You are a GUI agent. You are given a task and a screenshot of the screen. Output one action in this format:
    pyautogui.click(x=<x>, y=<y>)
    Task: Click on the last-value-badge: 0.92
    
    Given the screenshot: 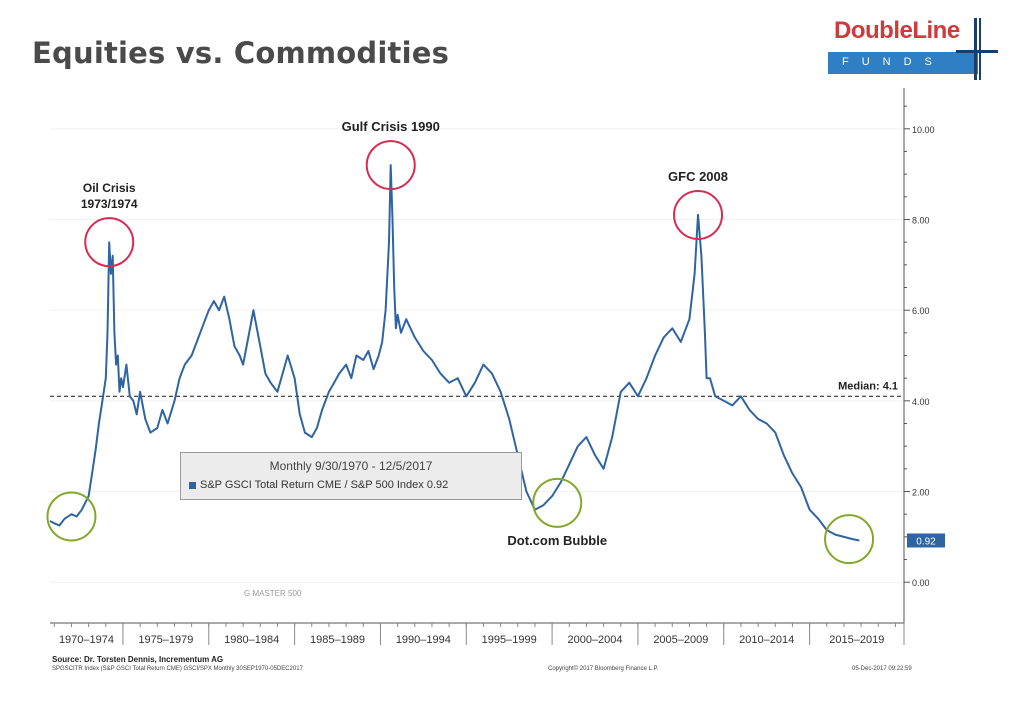 What is the action you would take?
    pyautogui.click(x=926, y=540)
    